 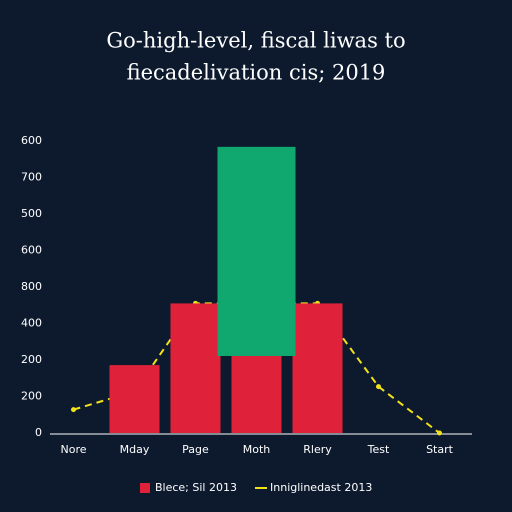 I want to click on y-tick-label: 700, so click(x=31, y=177).